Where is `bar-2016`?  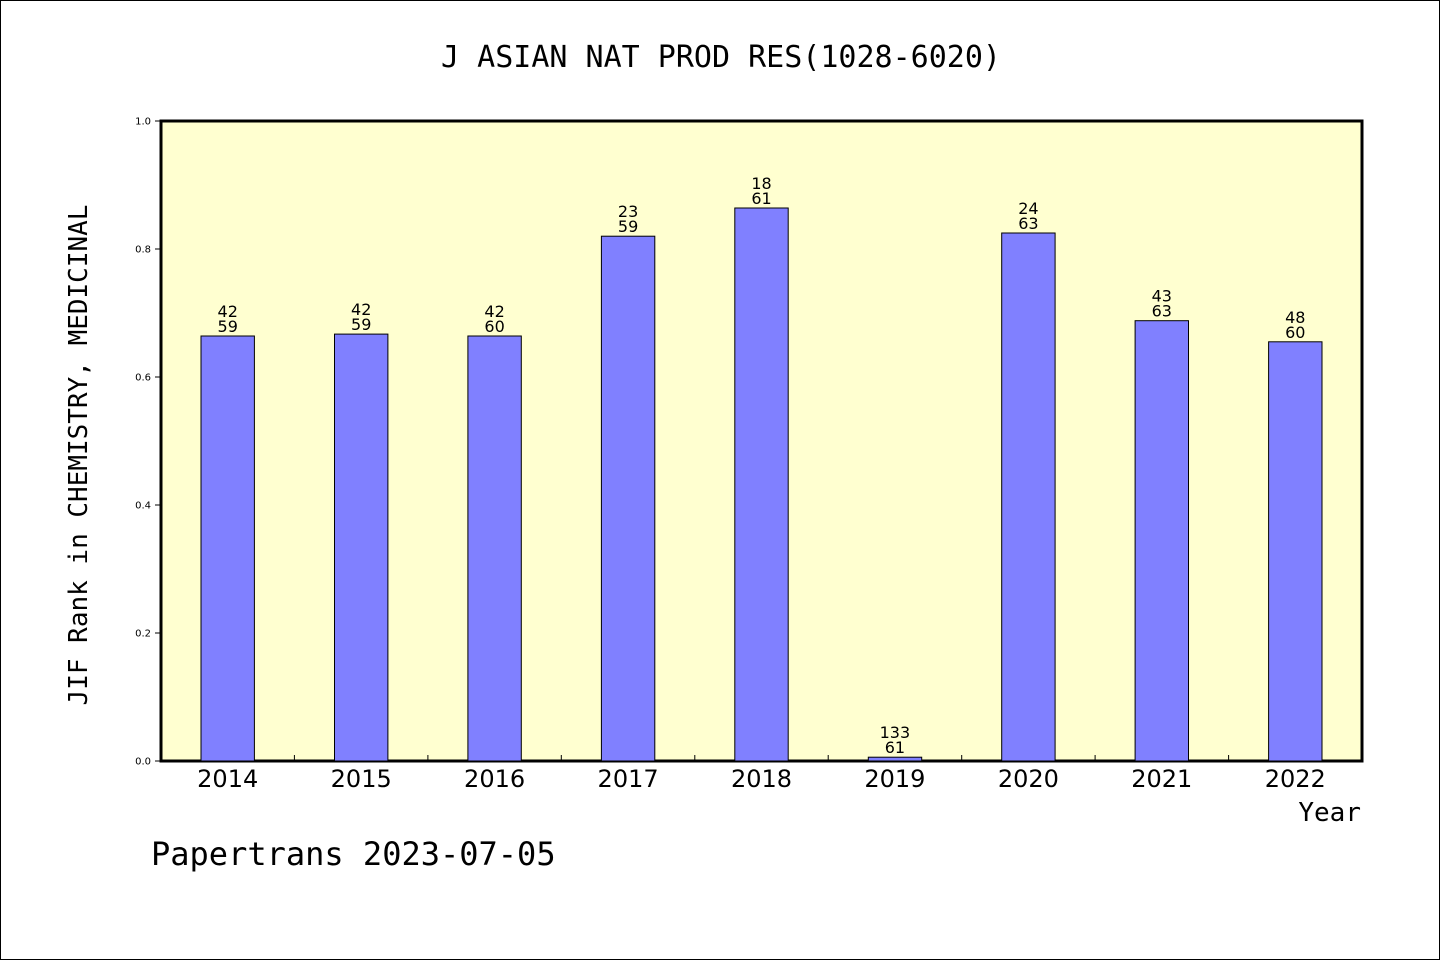
bar-2016 is located at coordinates (494, 548).